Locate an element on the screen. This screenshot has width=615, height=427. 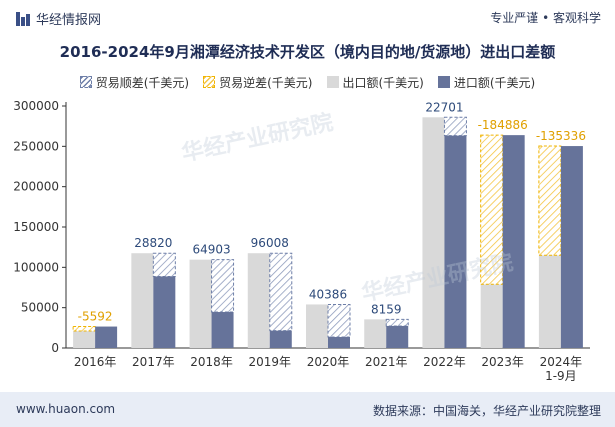
legend-label-export: 出口额(千美元) is located at coordinates (383, 82).